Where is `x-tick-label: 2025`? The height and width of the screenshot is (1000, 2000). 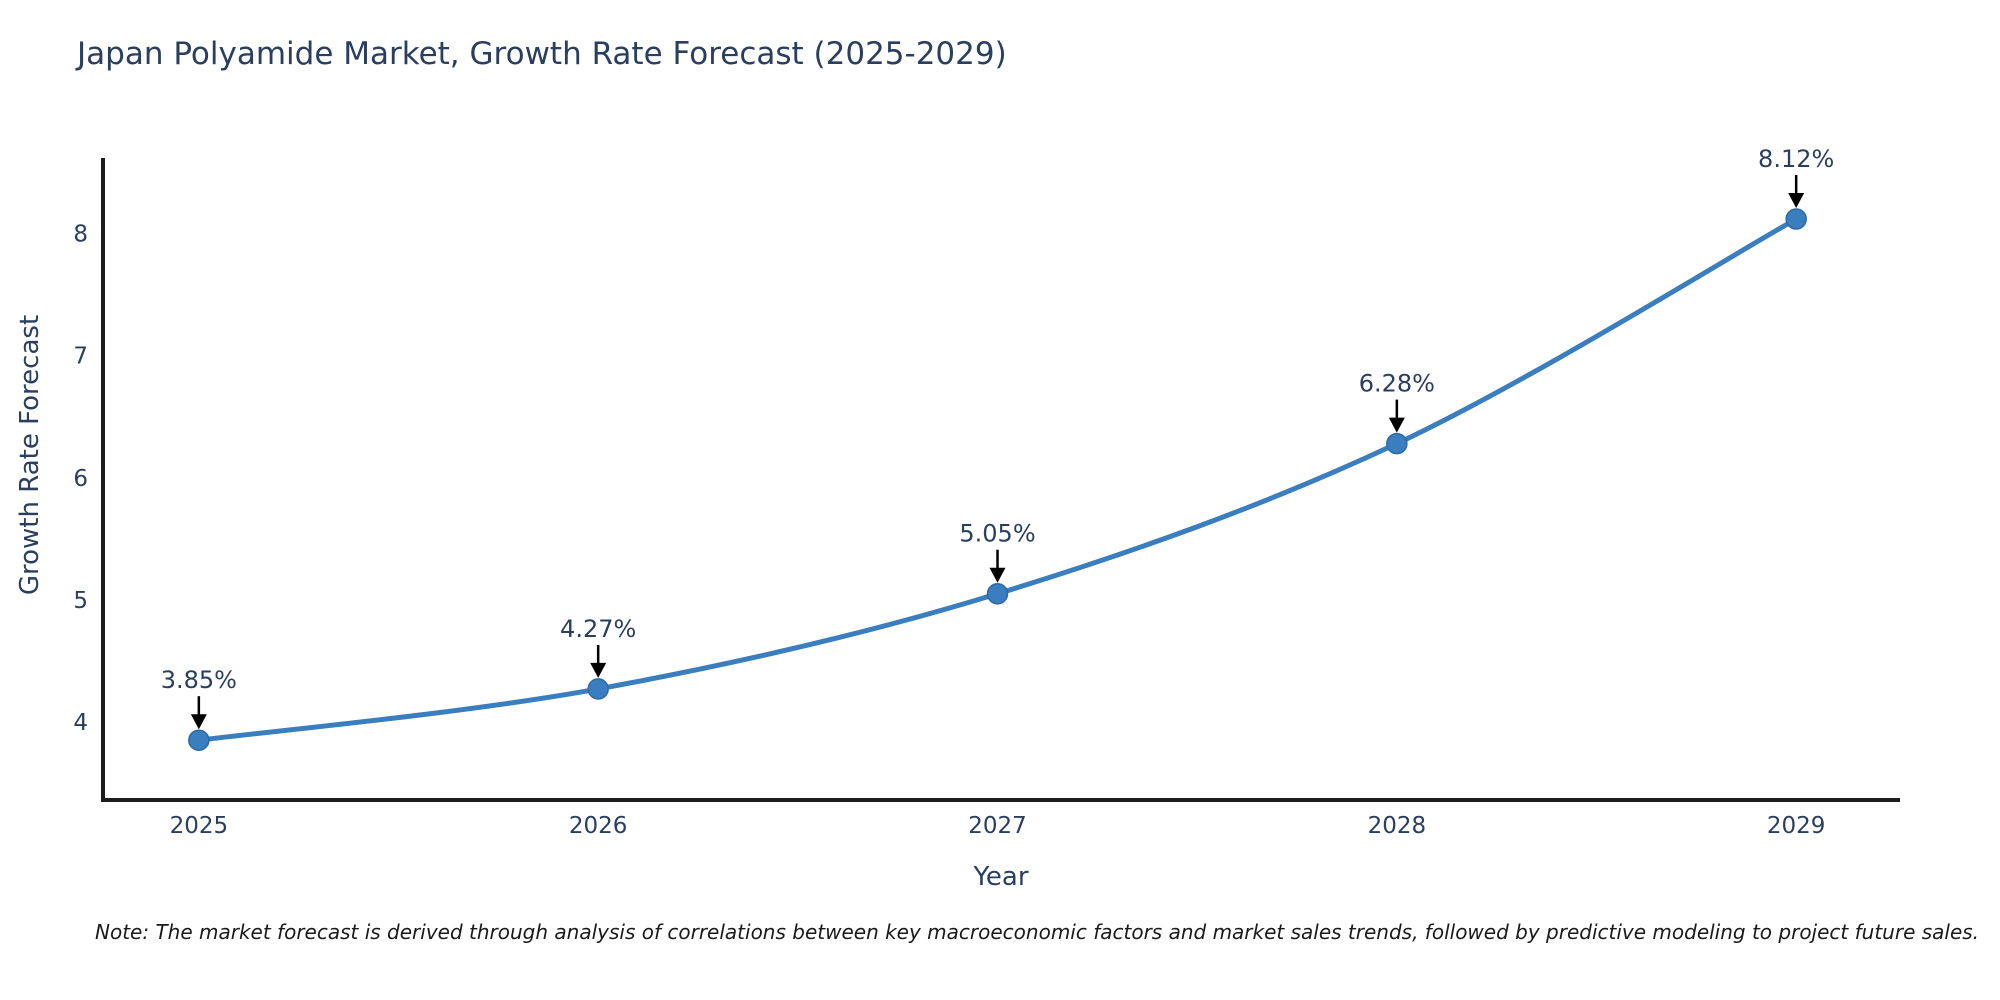 x-tick-label: 2025 is located at coordinates (199, 826).